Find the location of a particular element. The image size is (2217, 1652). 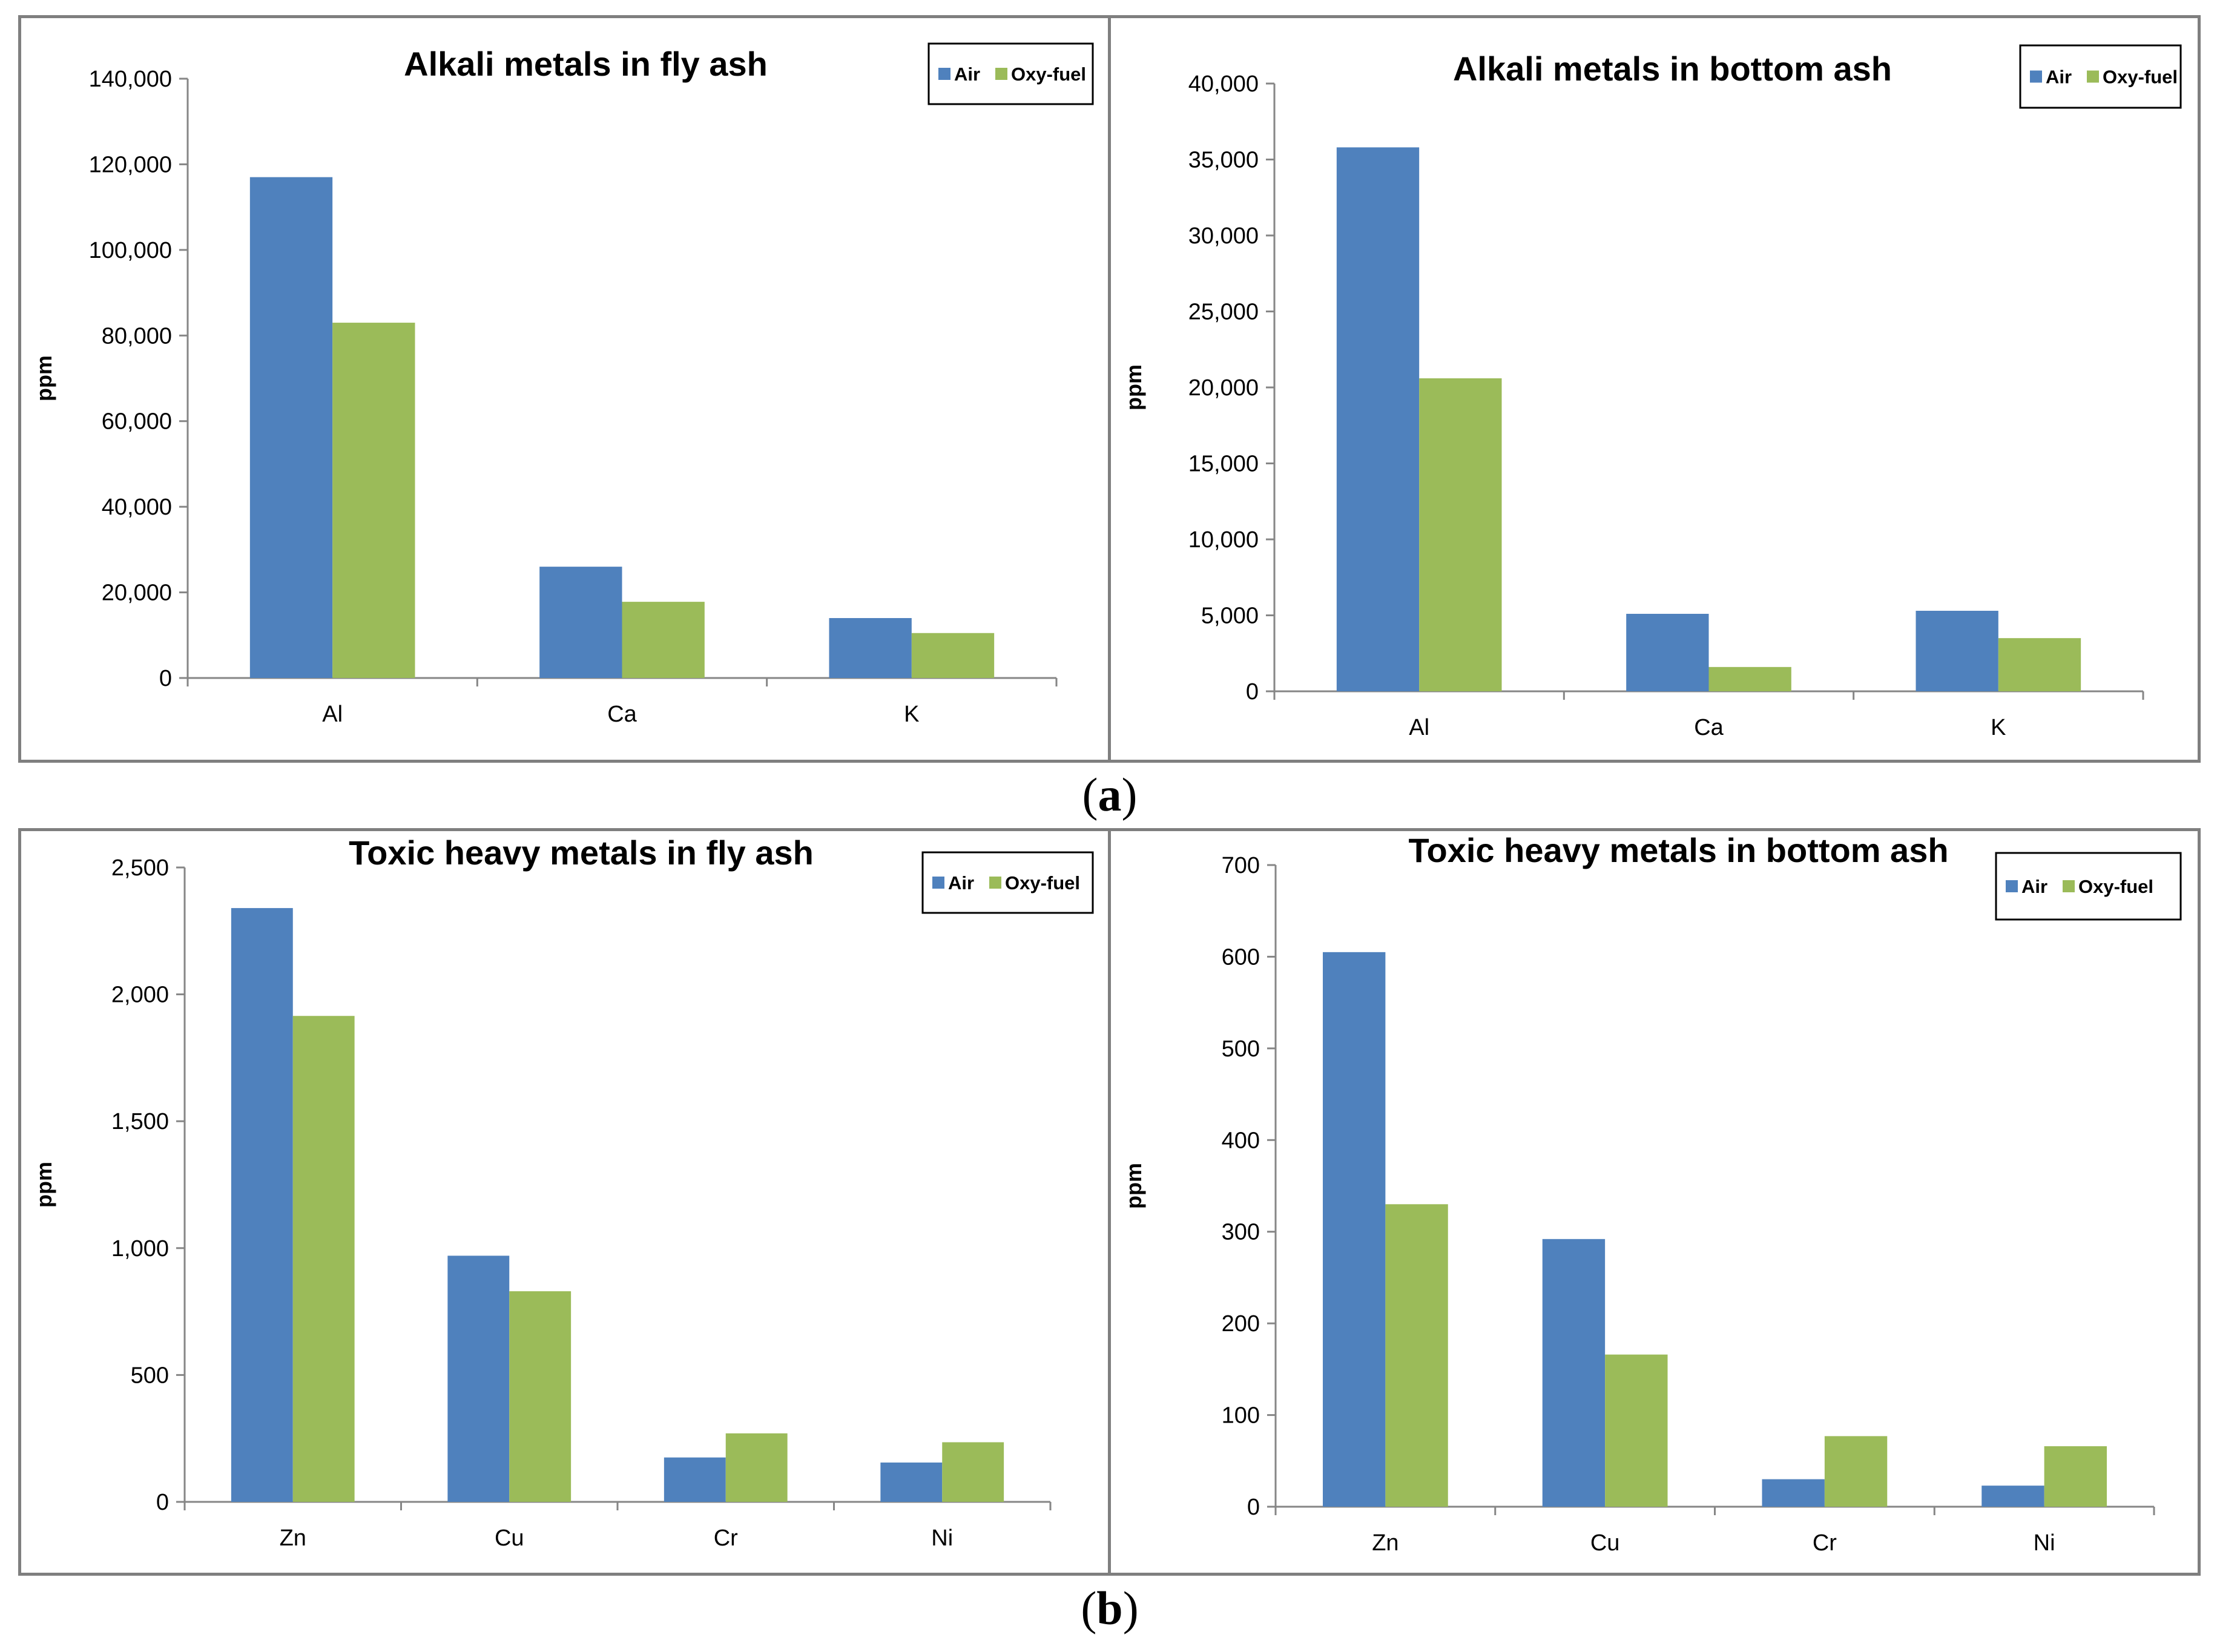

caption-a-letter: a is located at coordinates (1110, 794).